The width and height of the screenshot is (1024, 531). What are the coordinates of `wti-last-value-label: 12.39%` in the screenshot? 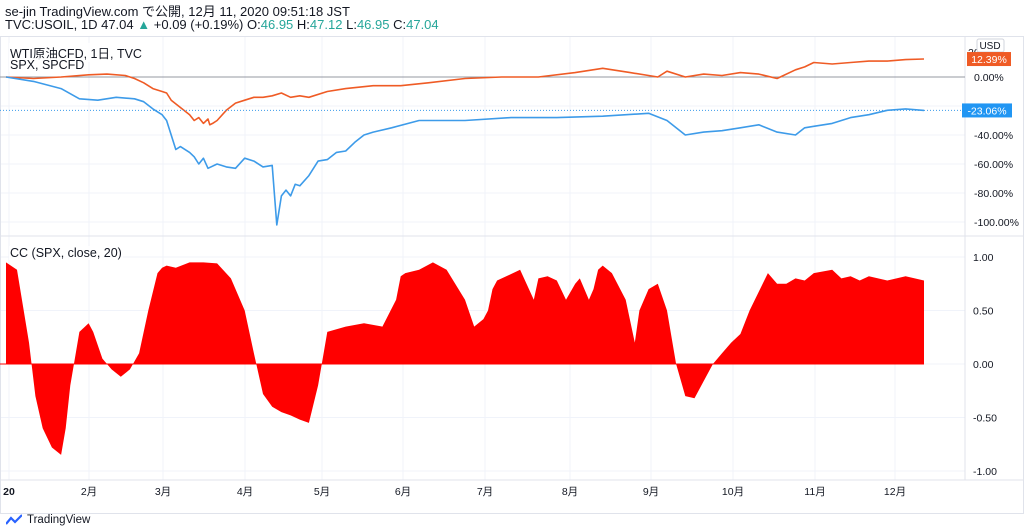 It's located at (989, 60).